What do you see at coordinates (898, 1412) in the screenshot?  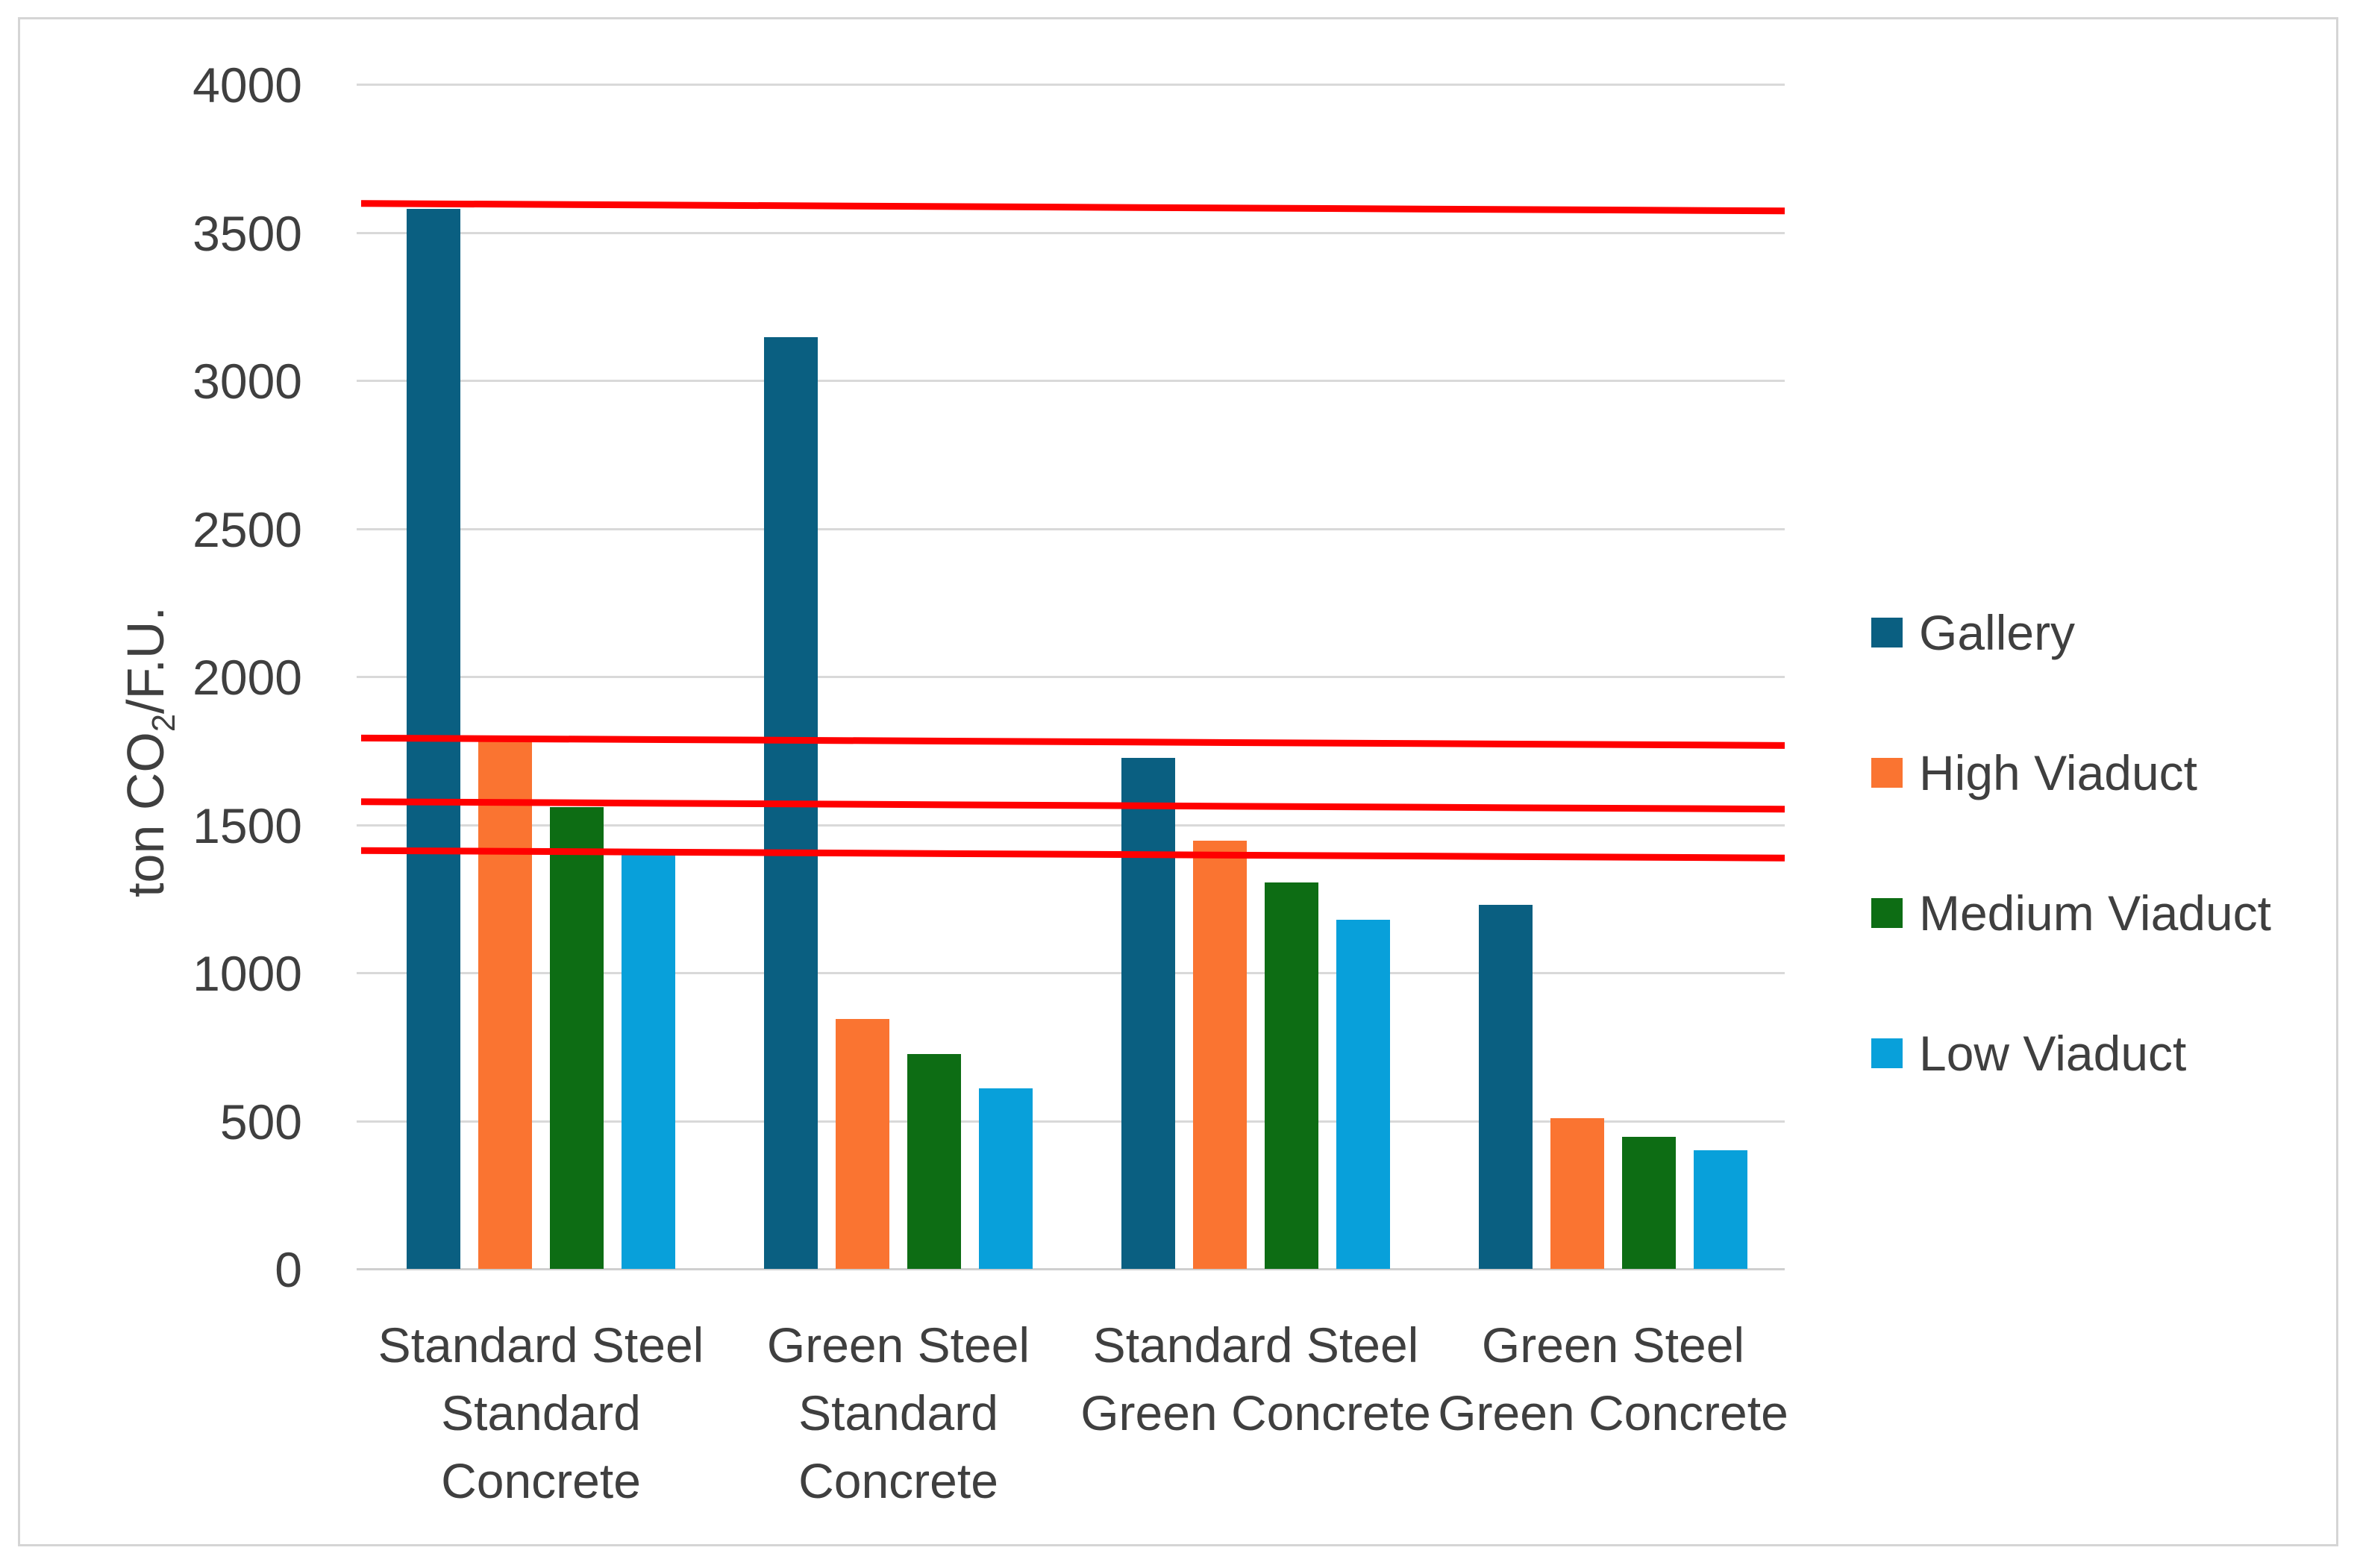 I see `x-tick-label-2: Green Steel Standard Concrete` at bounding box center [898, 1412].